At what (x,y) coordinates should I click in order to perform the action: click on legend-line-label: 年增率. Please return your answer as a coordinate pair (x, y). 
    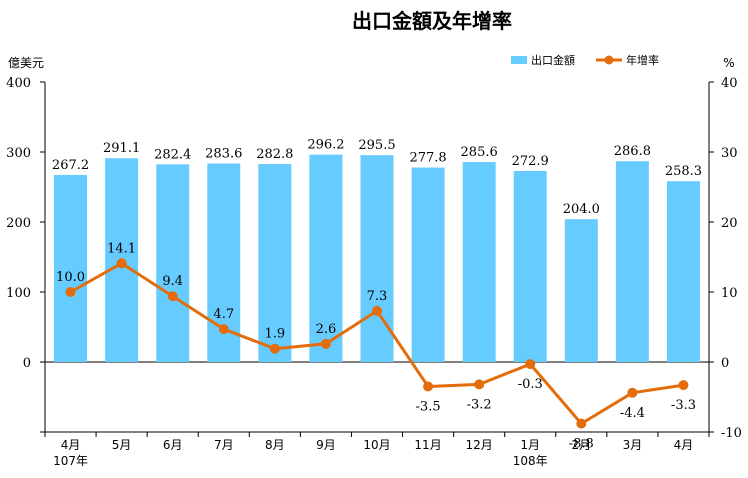
    Looking at the image, I should click on (642, 60).